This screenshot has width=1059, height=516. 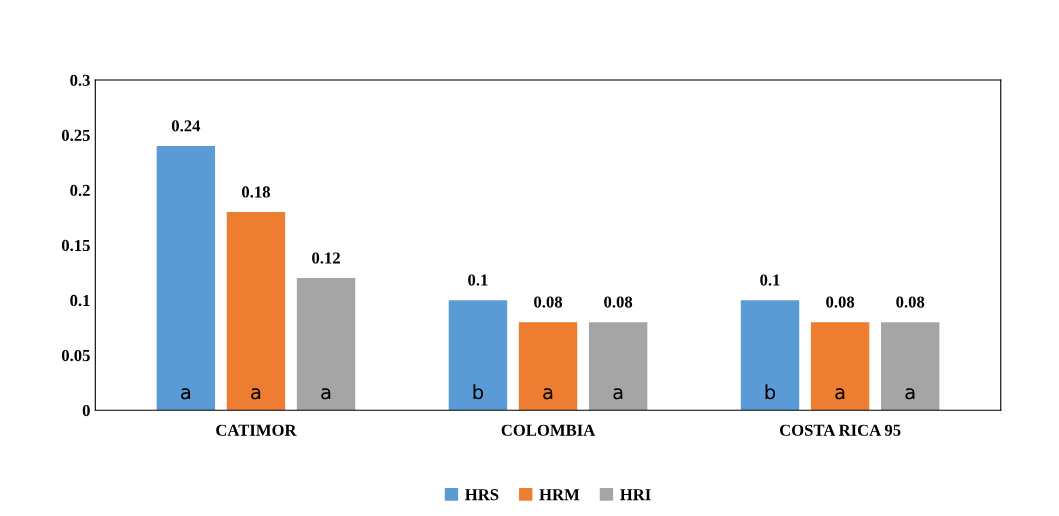 What do you see at coordinates (80, 300) in the screenshot?
I see `y-tick-label: 0.1` at bounding box center [80, 300].